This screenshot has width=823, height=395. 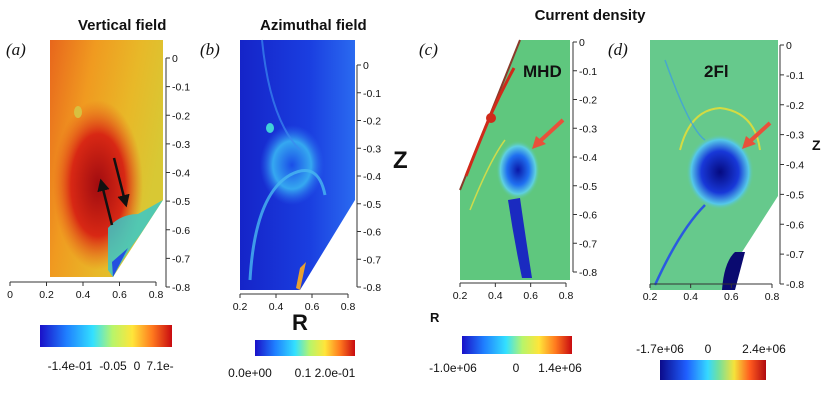 What do you see at coordinates (772, 297) in the screenshot?
I see `r-tick-label-d: 0.8` at bounding box center [772, 297].